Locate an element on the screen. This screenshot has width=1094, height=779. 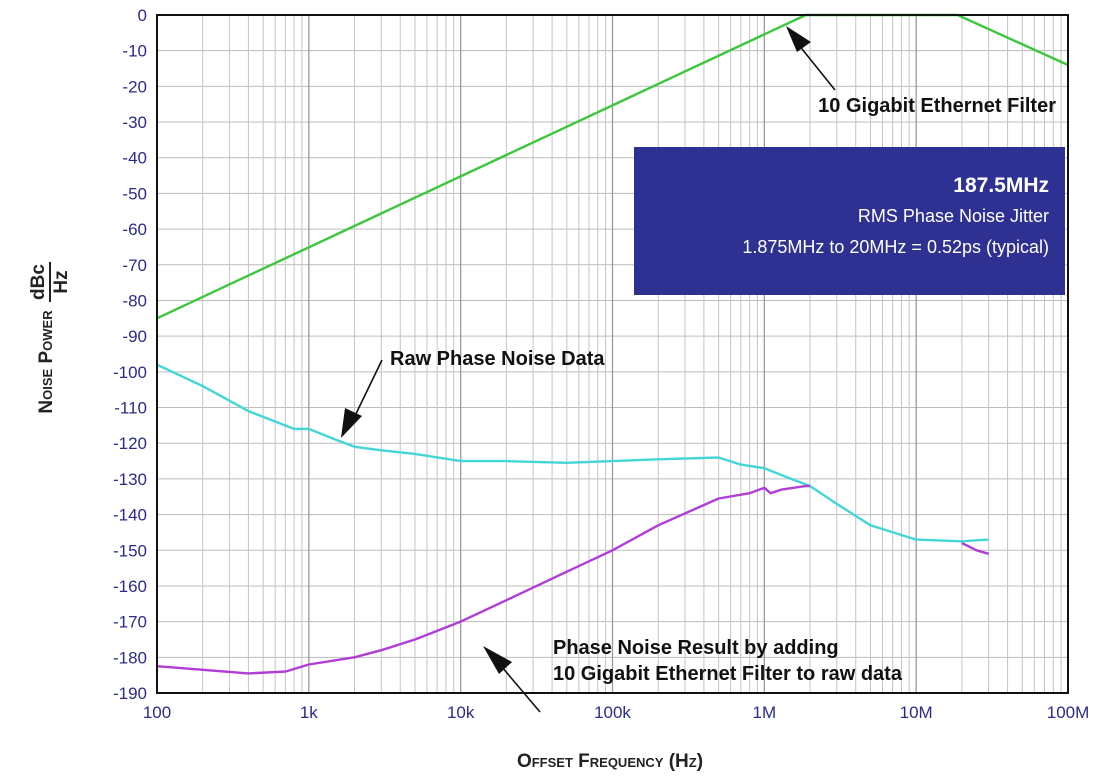
x-tick-label: 10k is located at coordinates (461, 712).